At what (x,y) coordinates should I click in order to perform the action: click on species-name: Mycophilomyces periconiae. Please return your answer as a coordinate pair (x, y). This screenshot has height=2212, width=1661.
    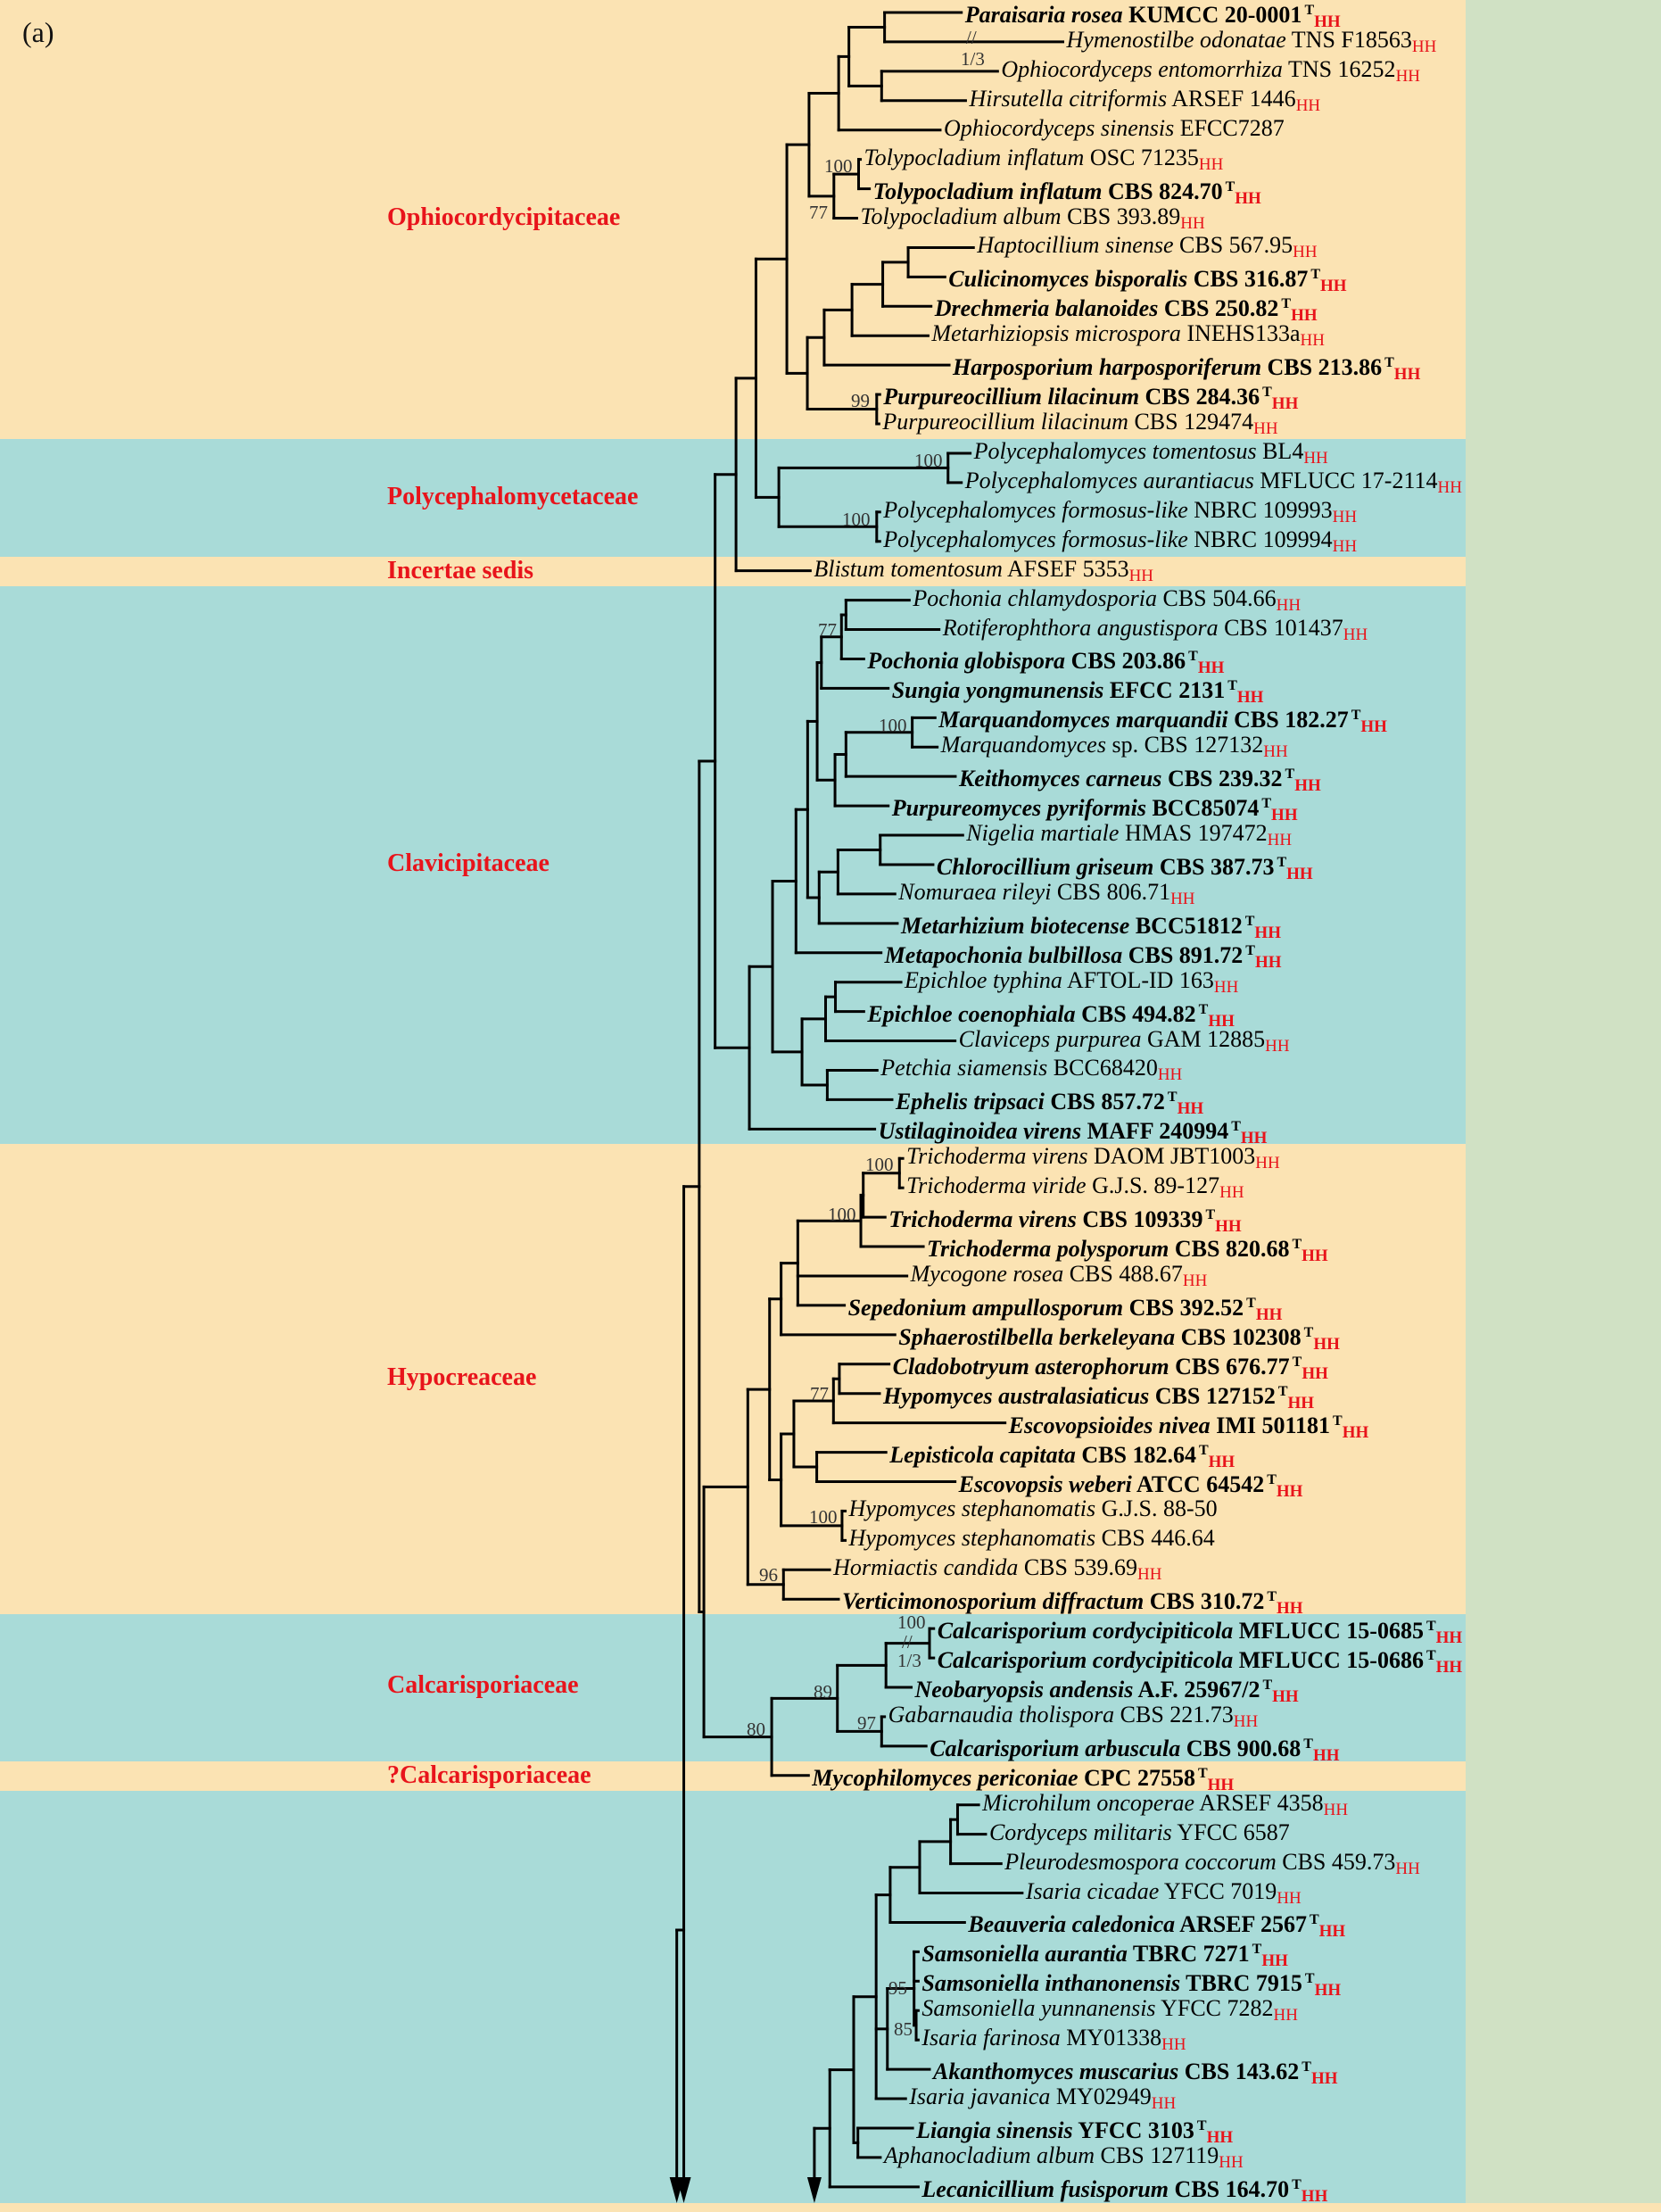
    Looking at the image, I should click on (945, 1777).